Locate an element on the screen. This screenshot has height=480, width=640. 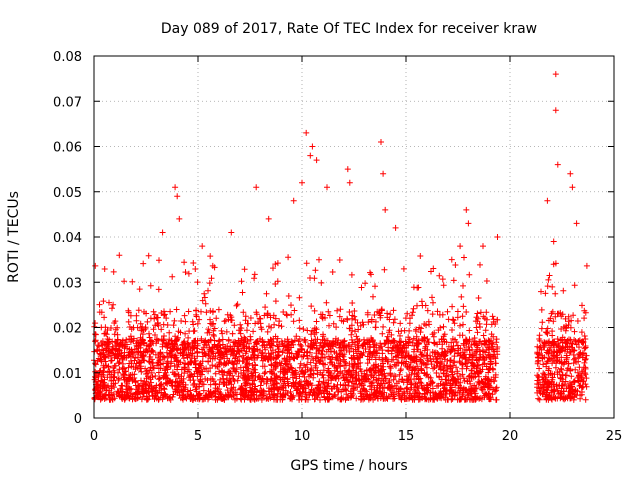
x-tick-label: 5 is located at coordinates (198, 436).